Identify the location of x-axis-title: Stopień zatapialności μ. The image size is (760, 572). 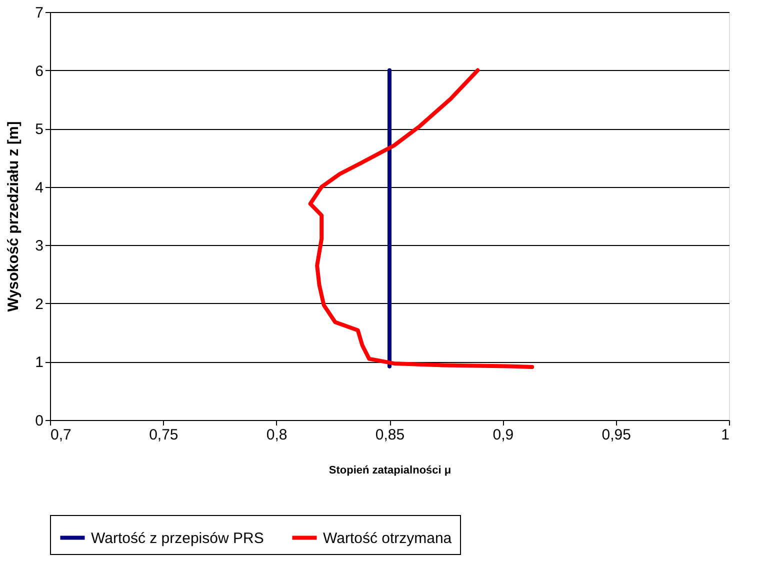
(390, 470).